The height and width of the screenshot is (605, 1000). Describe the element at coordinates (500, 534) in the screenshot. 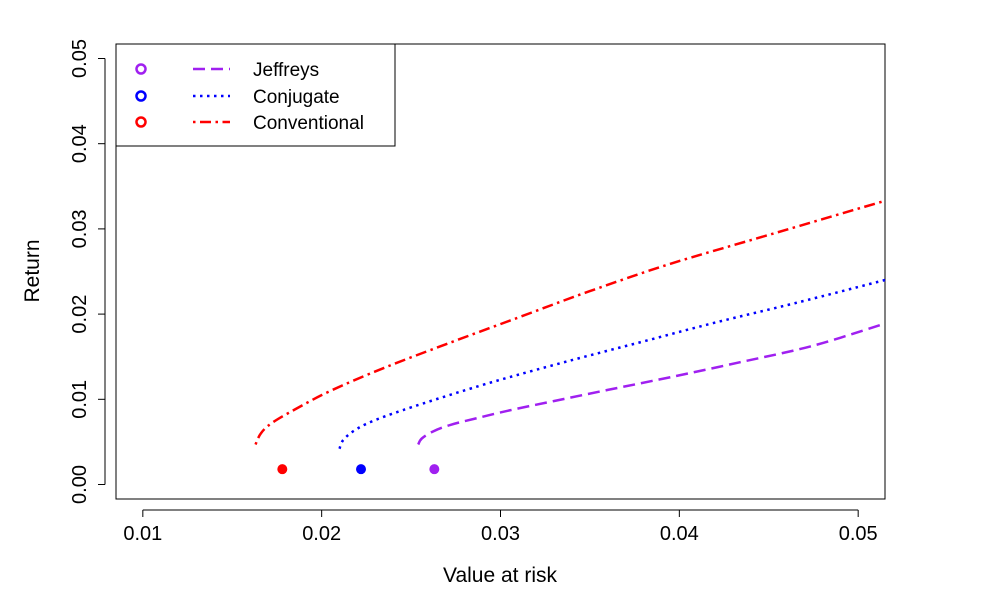

I see `x-tick-label: 0.03` at that location.